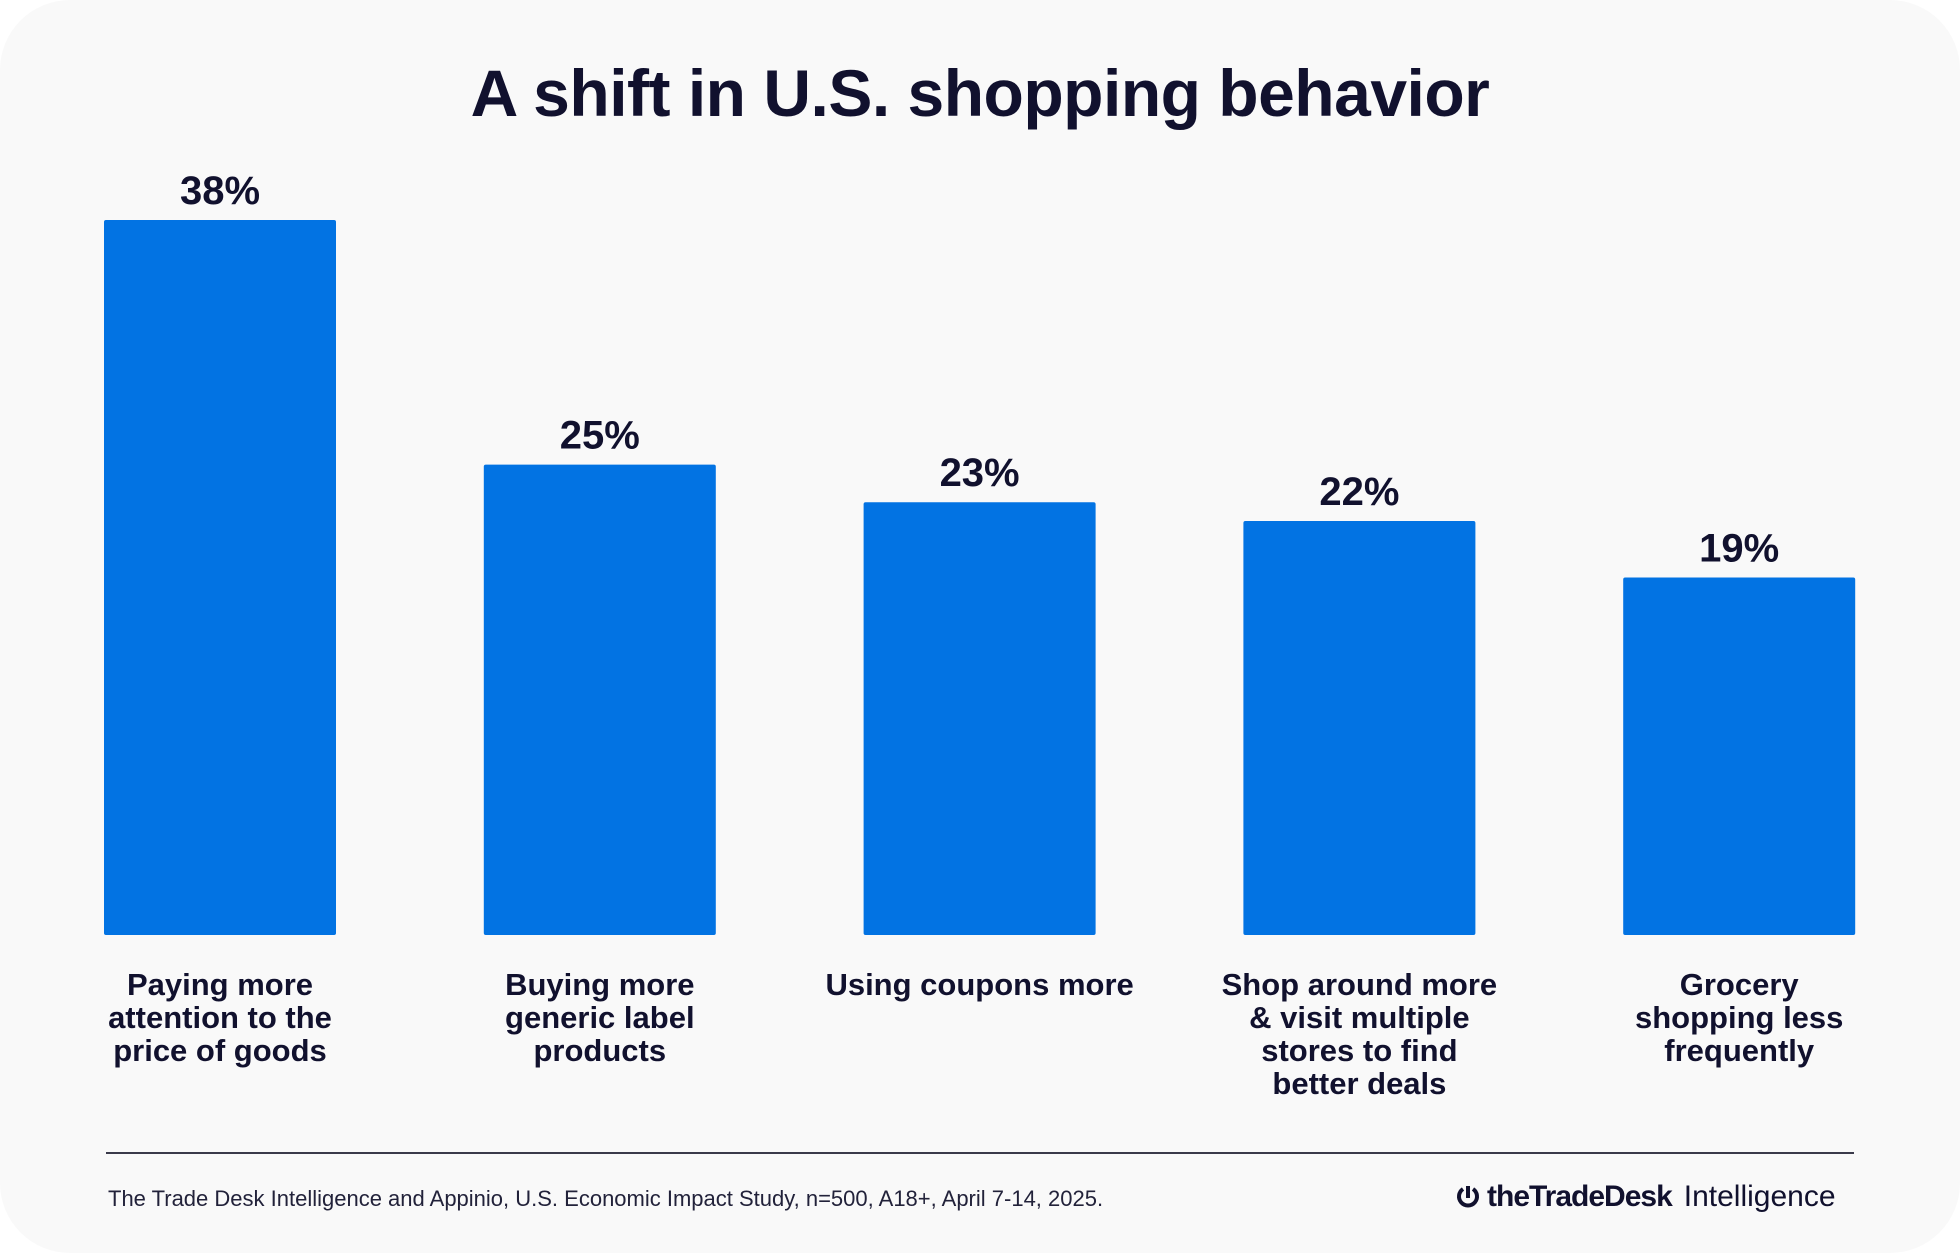  What do you see at coordinates (220, 191) in the screenshot?
I see `value-label: 38%` at bounding box center [220, 191].